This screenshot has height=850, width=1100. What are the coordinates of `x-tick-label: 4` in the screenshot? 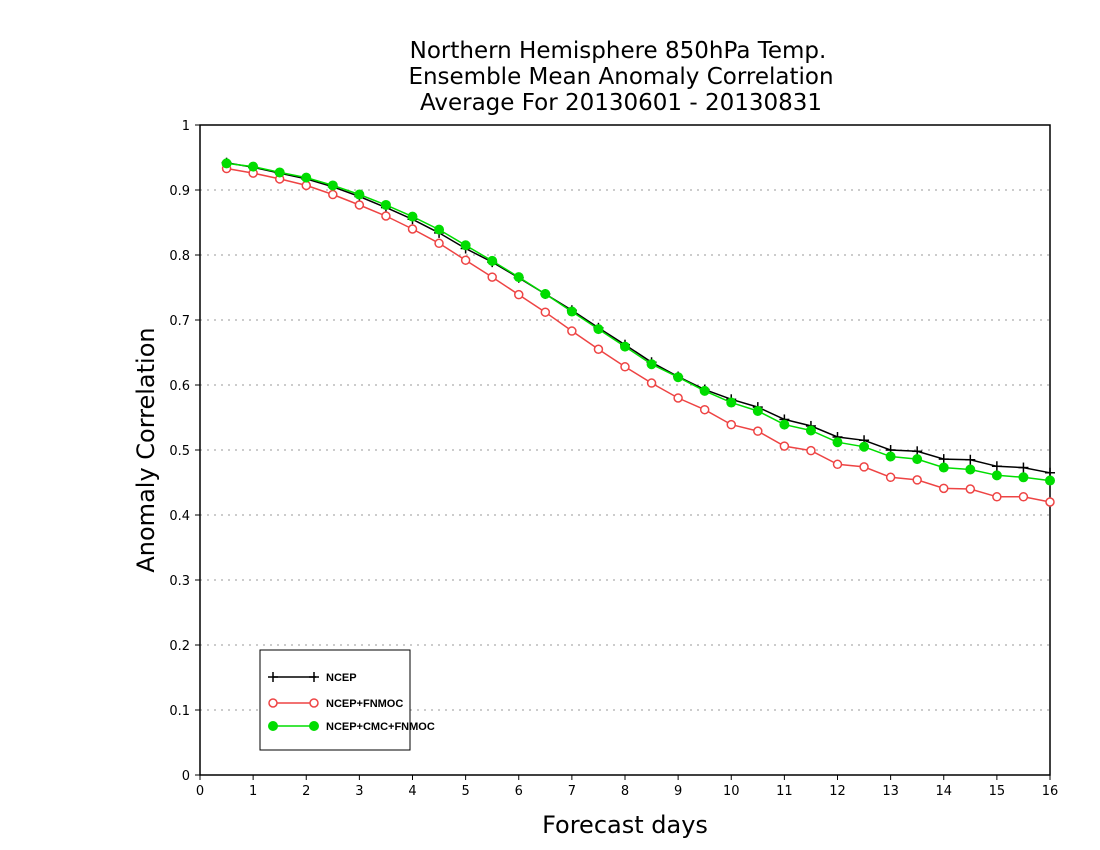 It's located at (412, 791).